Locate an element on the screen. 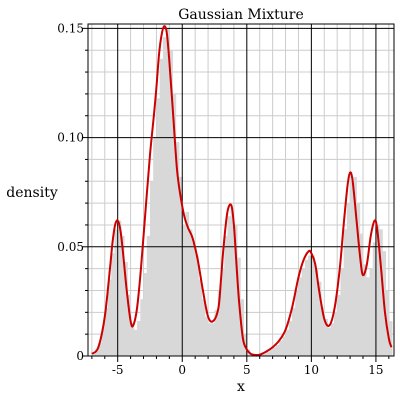 The height and width of the screenshot is (400, 400). x-axis-label: x is located at coordinates (241, 387).